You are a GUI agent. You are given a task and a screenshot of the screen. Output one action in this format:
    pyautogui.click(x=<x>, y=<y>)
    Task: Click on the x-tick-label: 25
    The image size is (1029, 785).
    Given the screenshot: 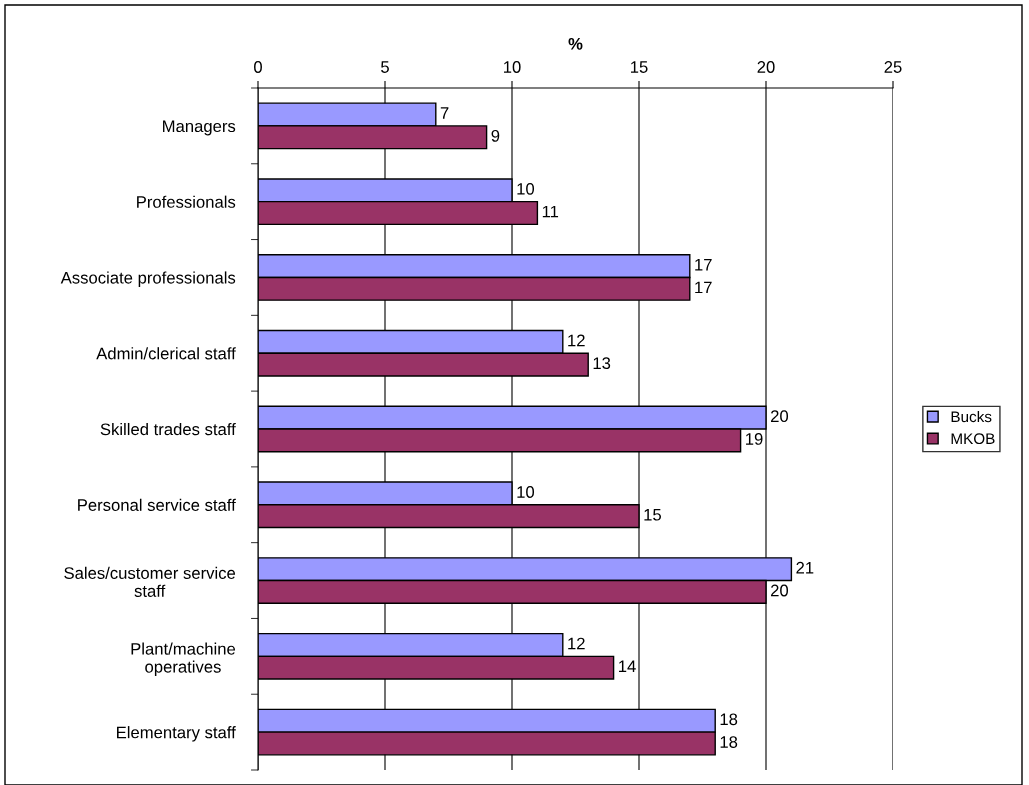 What is the action you would take?
    pyautogui.click(x=893, y=67)
    